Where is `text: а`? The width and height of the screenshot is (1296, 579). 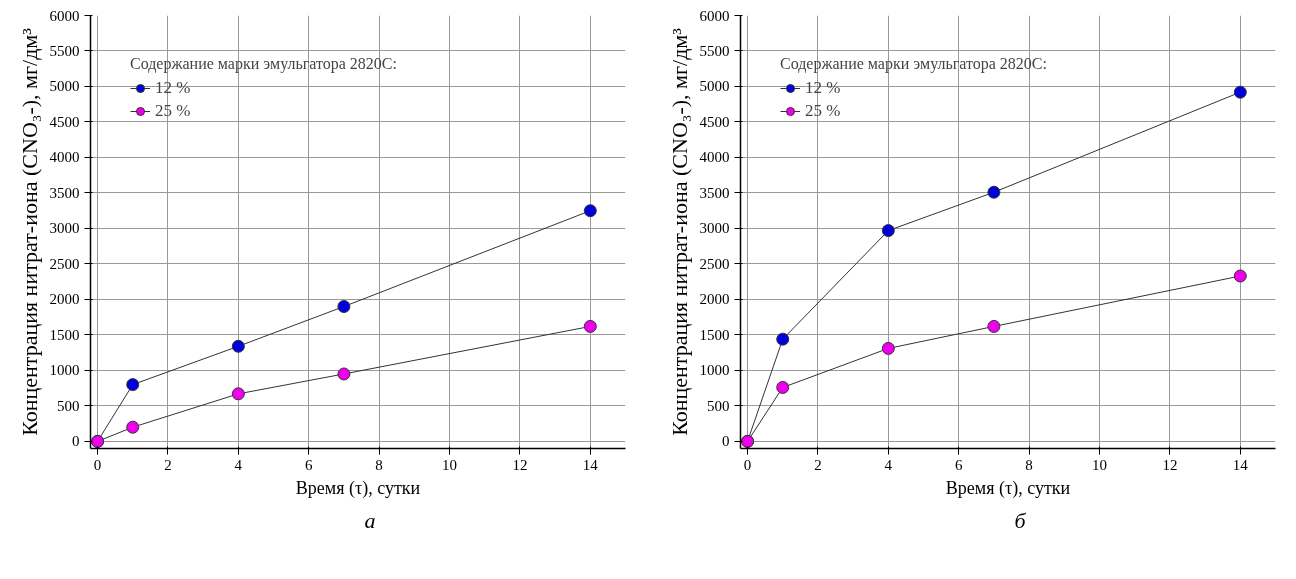
text: а is located at coordinates (370, 521).